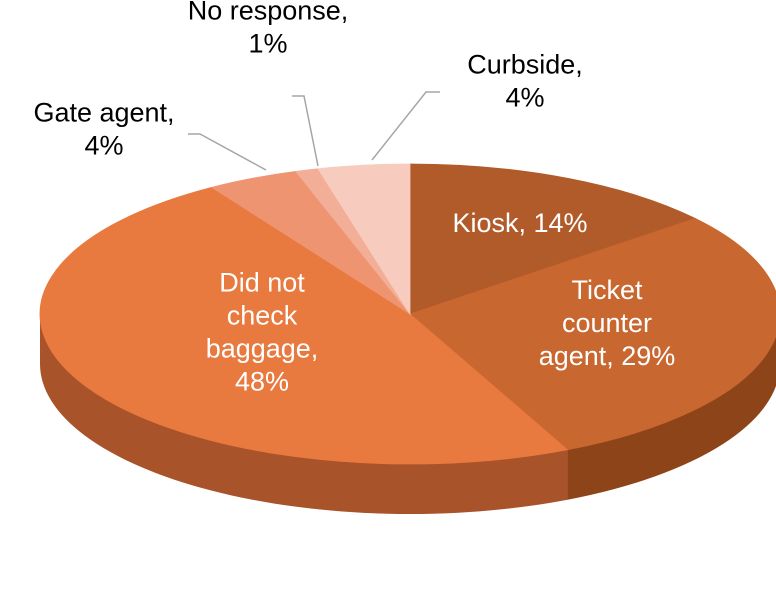 This screenshot has width=776, height=597. What do you see at coordinates (262, 332) in the screenshot?
I see `slice-label-did-not-check-baggage-48: Did not check baggage, 48%` at bounding box center [262, 332].